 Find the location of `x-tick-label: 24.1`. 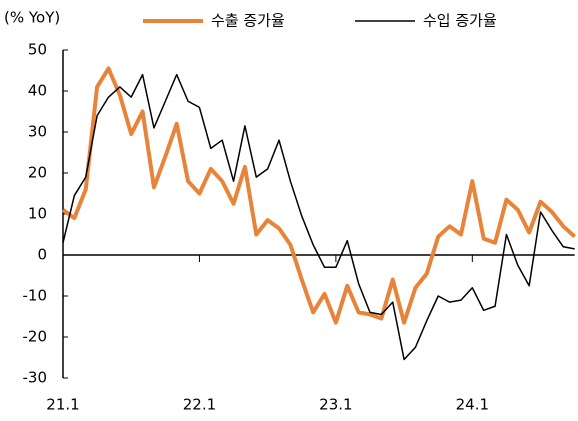

x-tick-label: 24.1 is located at coordinates (472, 405).